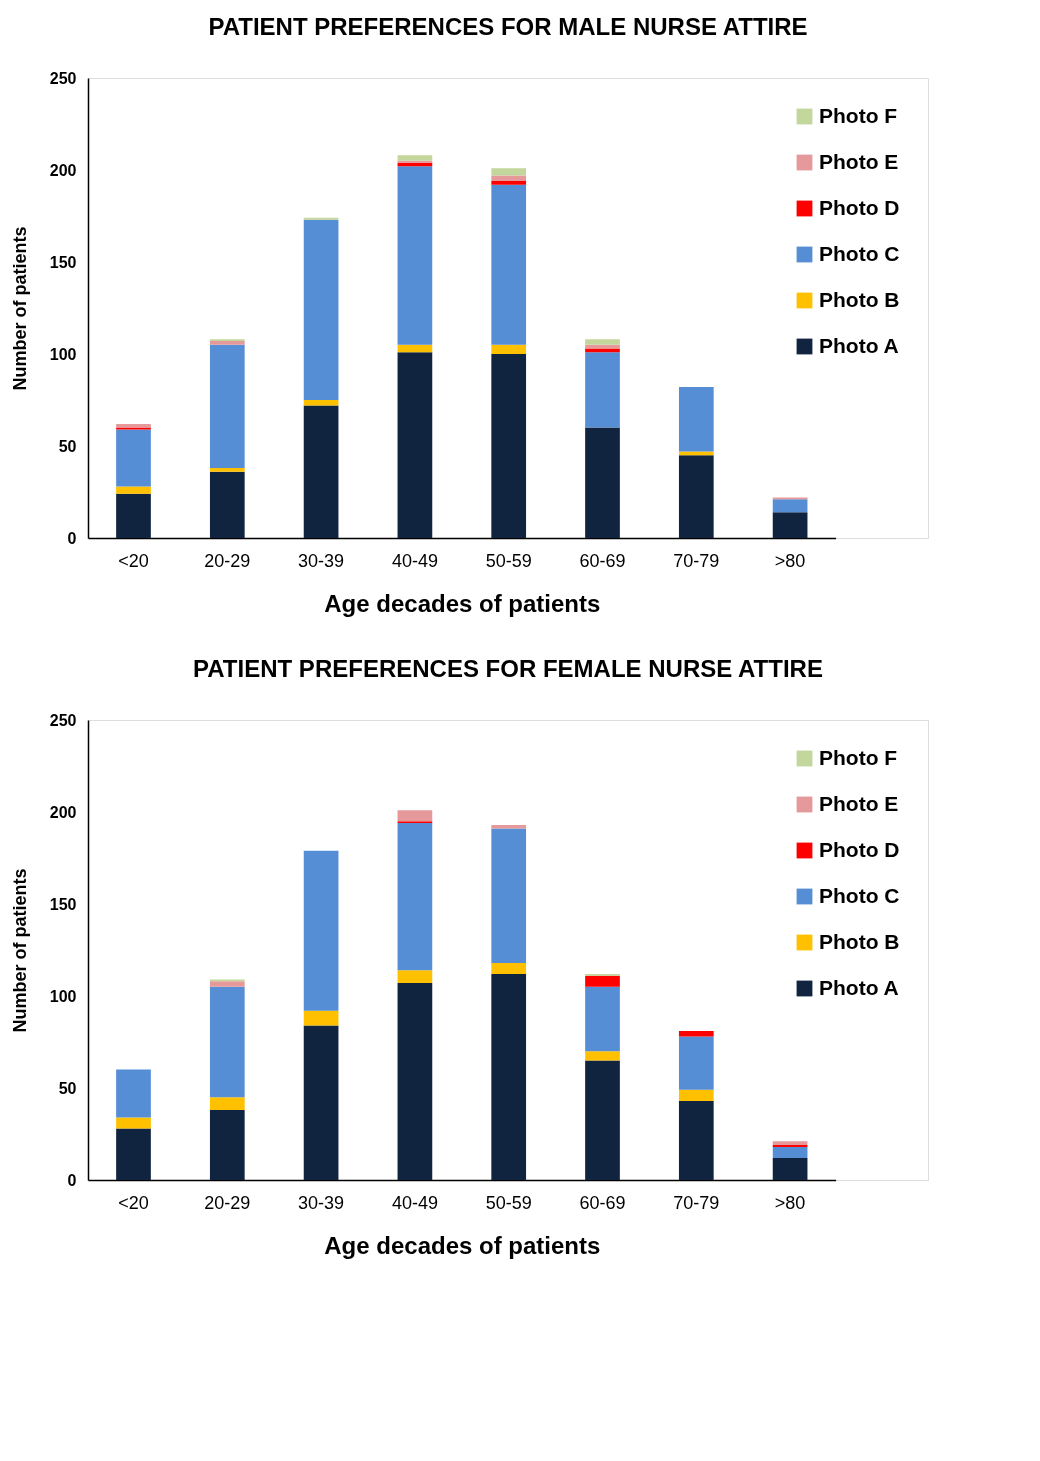 The height and width of the screenshot is (1461, 1040). I want to click on y-tick-label: 200, so click(63, 170).